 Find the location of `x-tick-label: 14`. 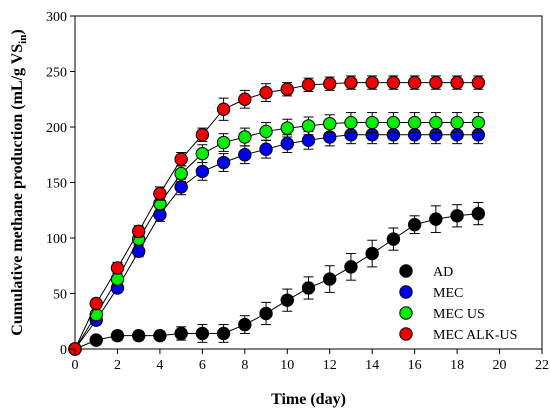

x-tick-label: 14 is located at coordinates (372, 365).